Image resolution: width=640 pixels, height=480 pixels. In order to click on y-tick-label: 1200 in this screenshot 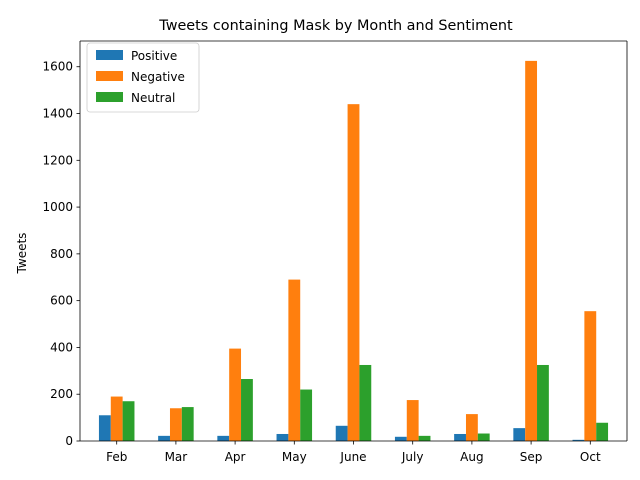, I will do `click(57, 160)`.